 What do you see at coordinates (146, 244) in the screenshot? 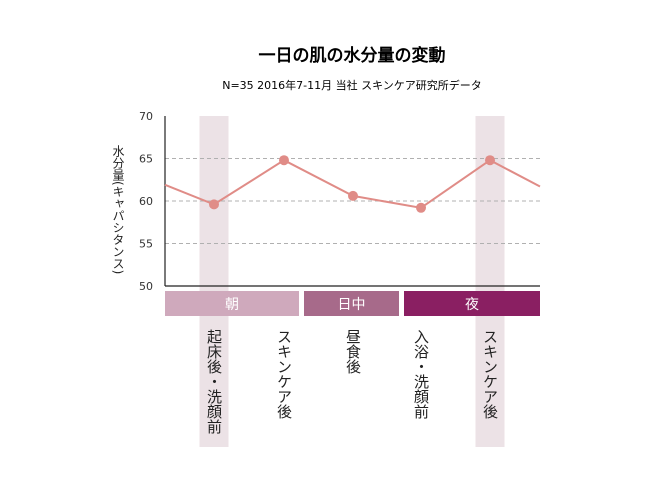
I see `y-tick-label: 55` at bounding box center [146, 244].